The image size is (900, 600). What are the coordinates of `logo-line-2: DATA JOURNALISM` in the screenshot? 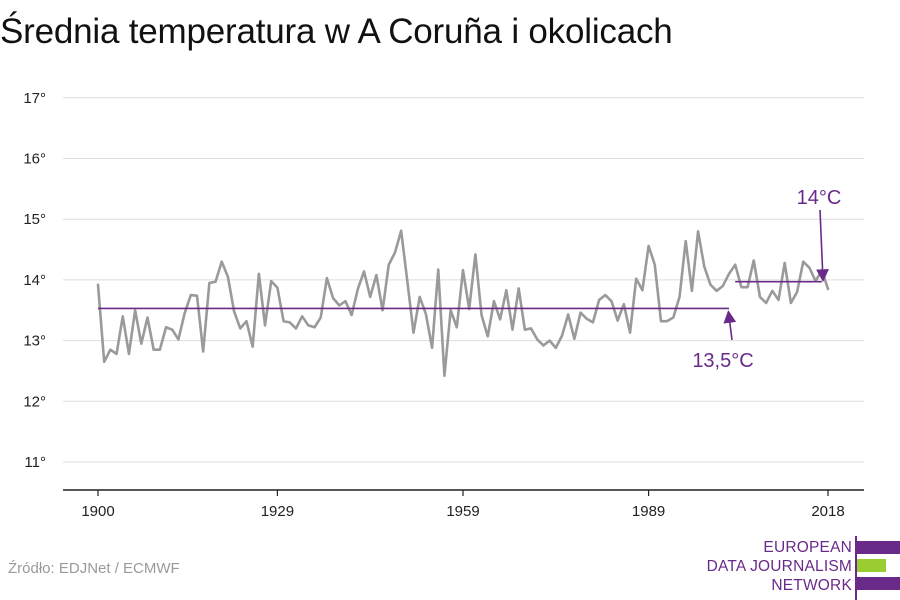 It's located at (779, 566).